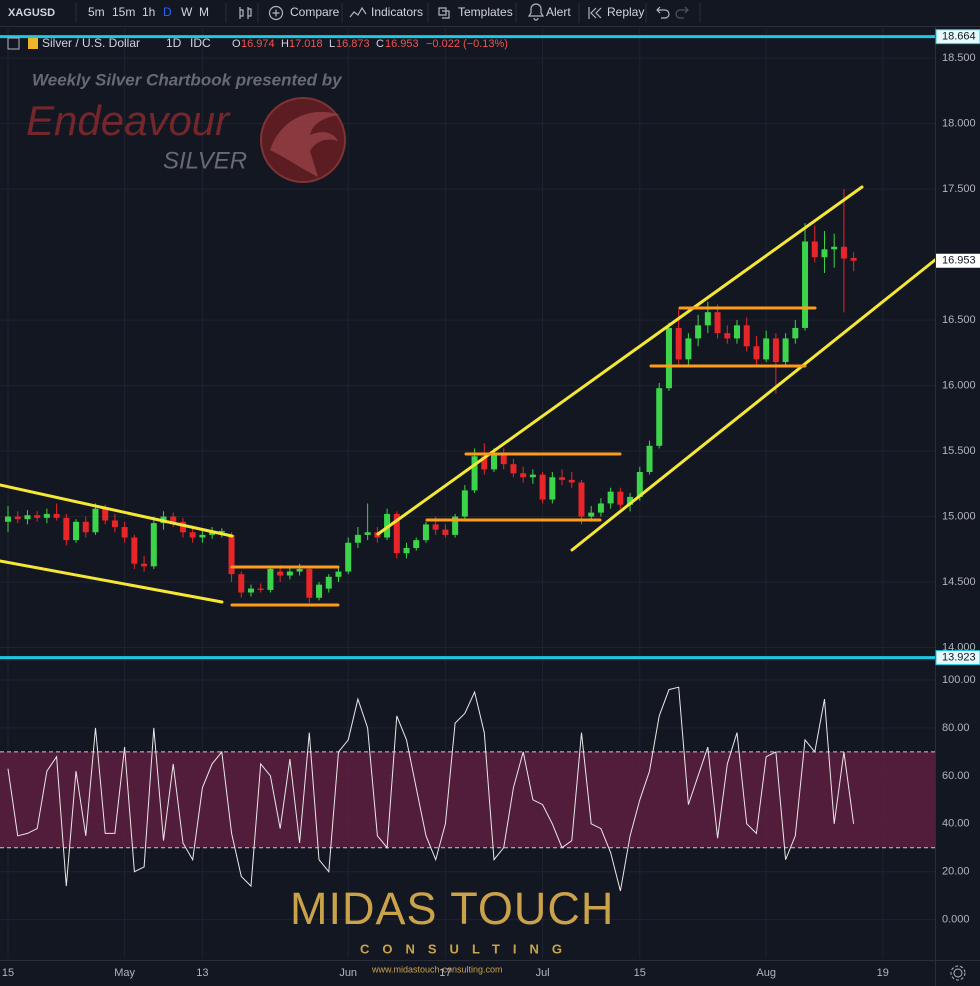 Image resolution: width=980 pixels, height=986 pixels. Describe the element at coordinates (625, 12) in the screenshot. I see `toolbar-button: Replay` at that location.